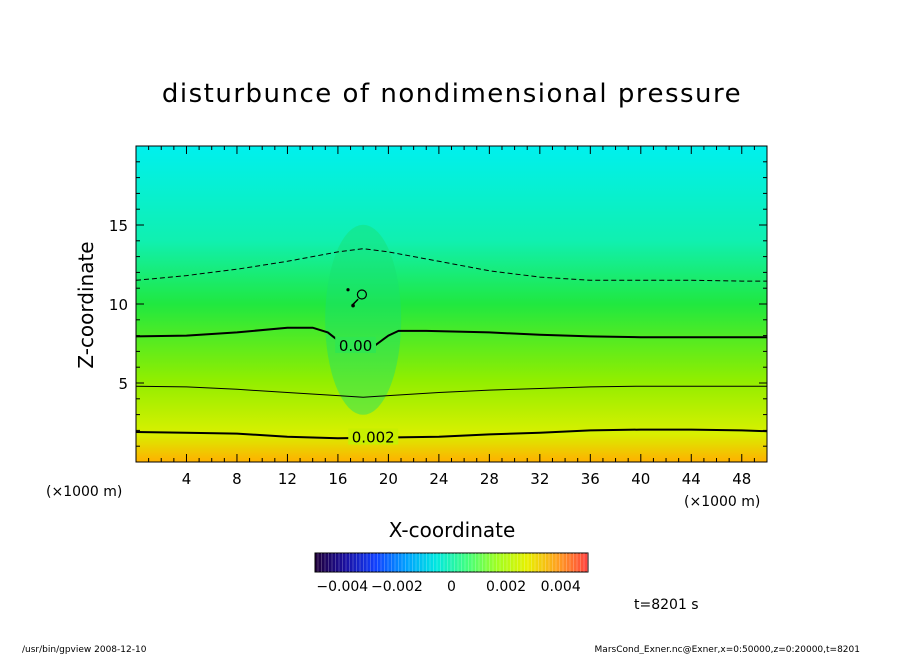  I want to click on y-tick-label: 15, so click(118, 226).